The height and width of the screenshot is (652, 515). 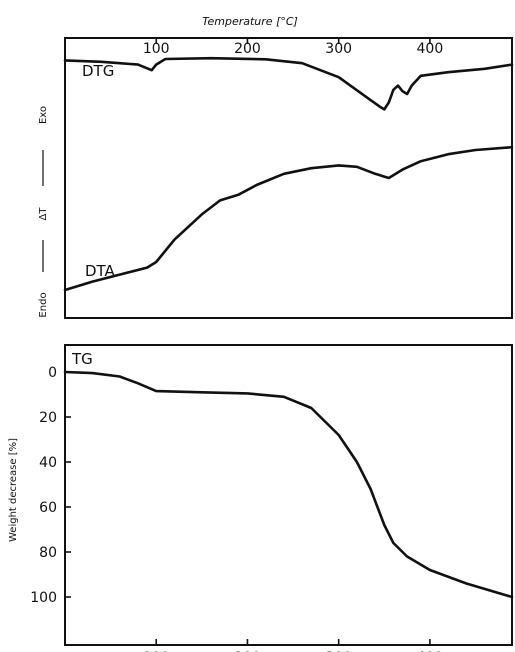 What do you see at coordinates (247, 49) in the screenshot?
I see `top-tick-label-200: 200` at bounding box center [247, 49].